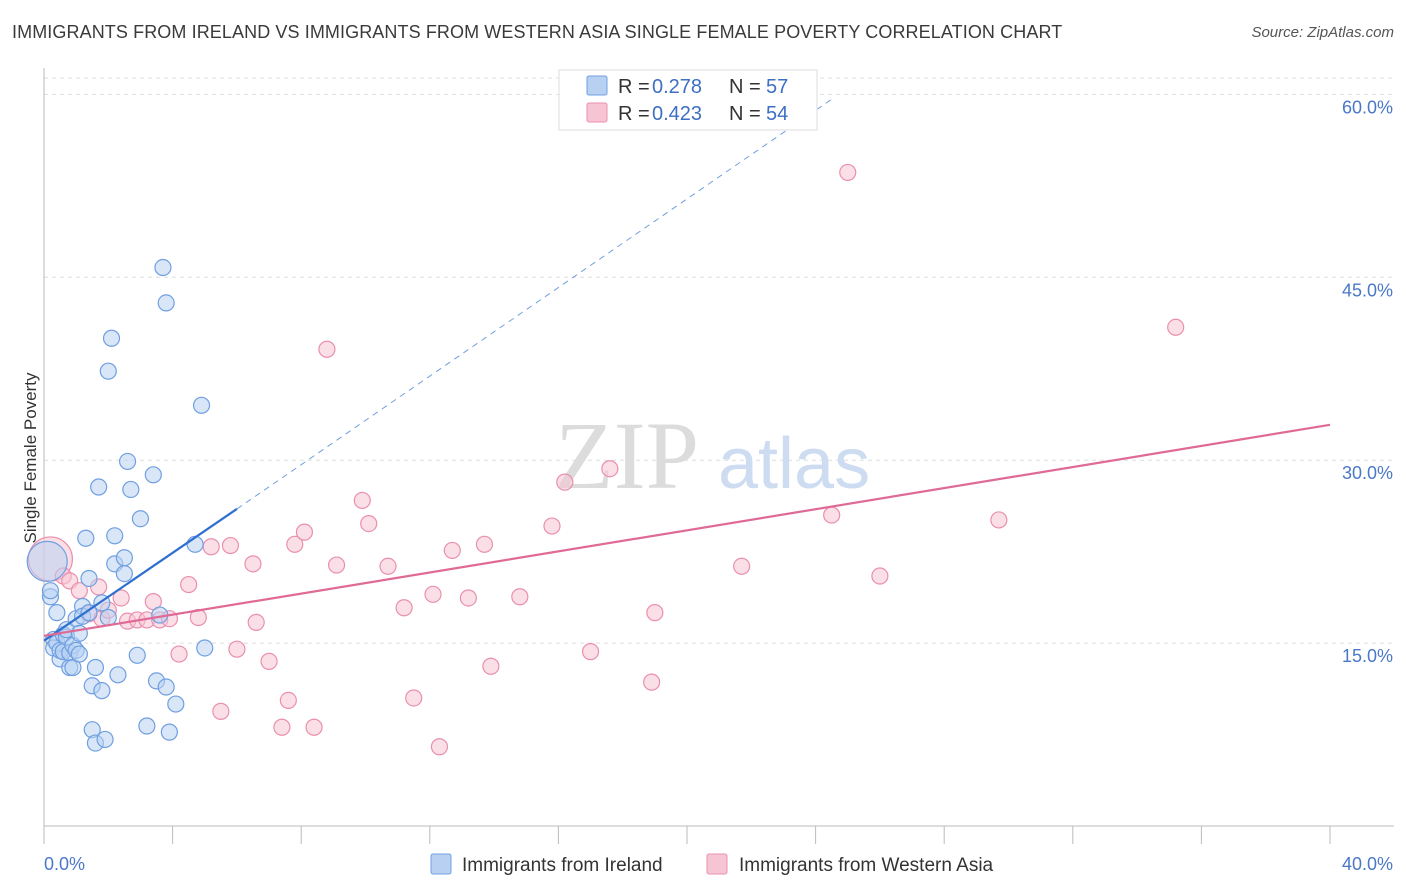 This screenshot has width=1406, height=892. Describe the element at coordinates (1367, 107) in the screenshot. I see `y-tick-label: 60.0%` at that location.